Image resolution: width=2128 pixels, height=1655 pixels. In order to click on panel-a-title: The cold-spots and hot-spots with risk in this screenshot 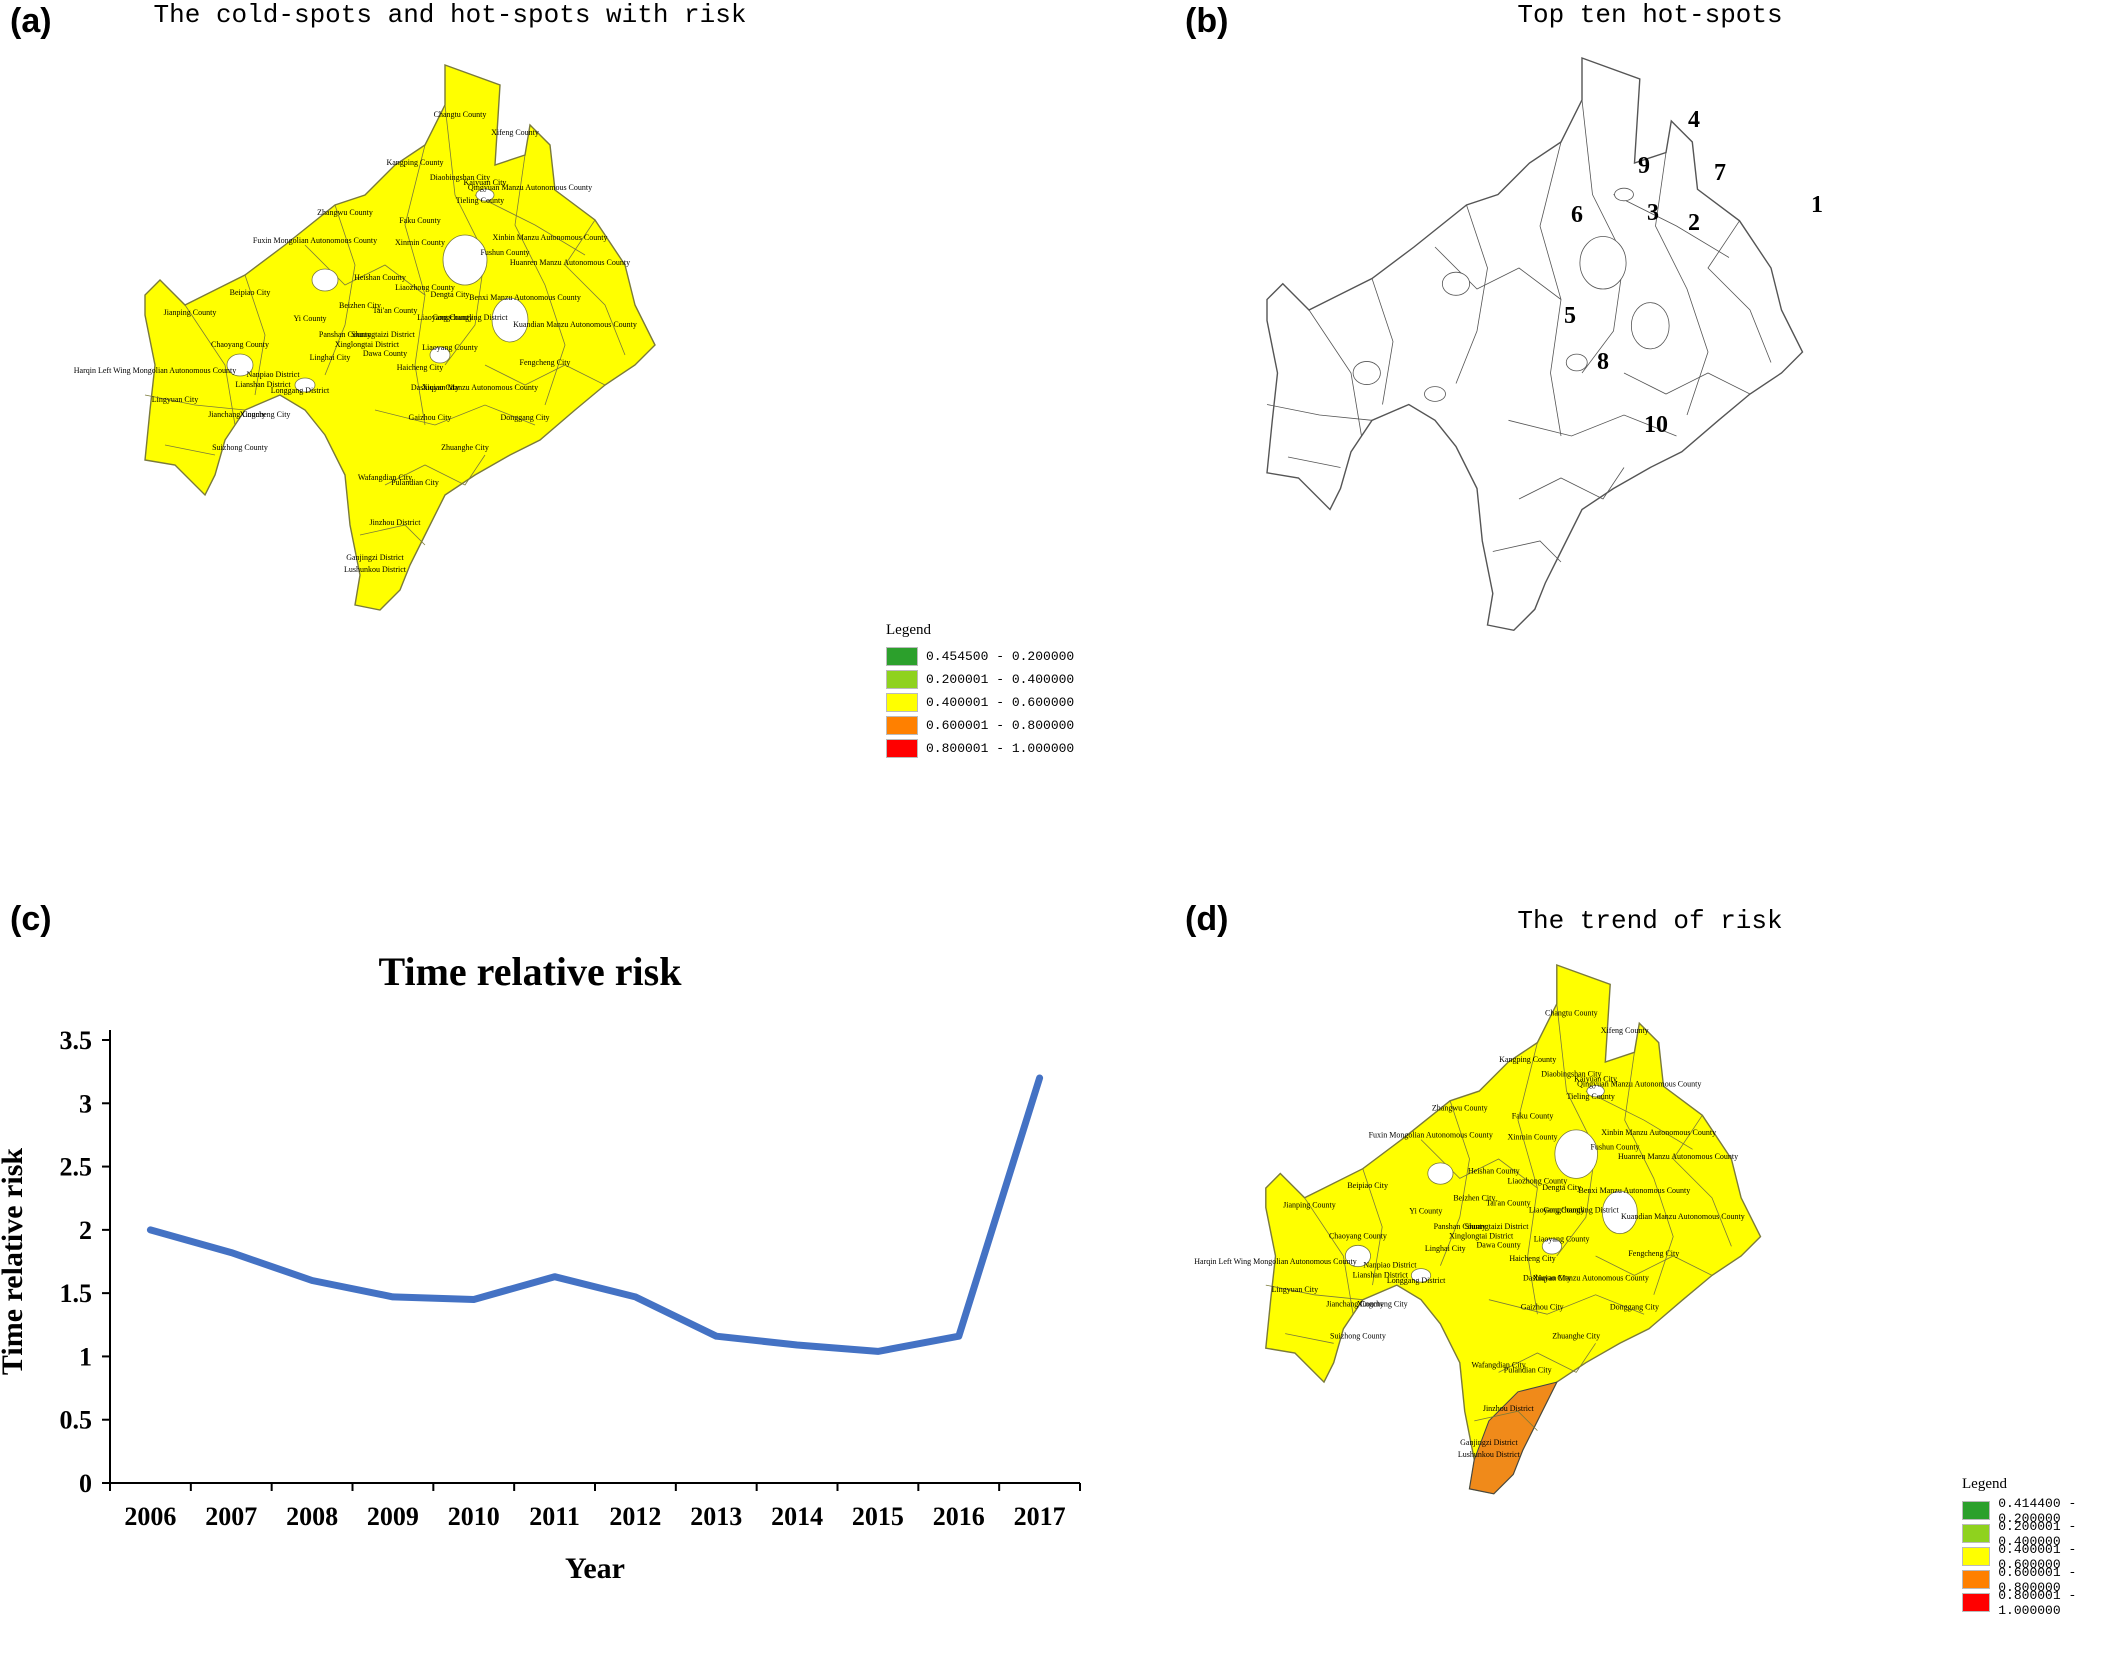, I will do `click(450, 15)`.